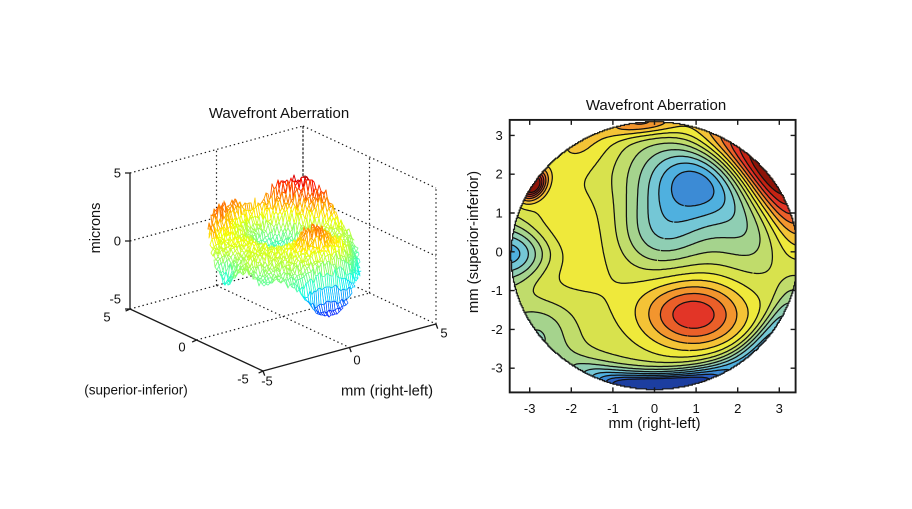 The height and width of the screenshot is (509, 912). Describe the element at coordinates (474, 242) in the screenshot. I see `svg-text: mm (superior-inferior)` at that location.